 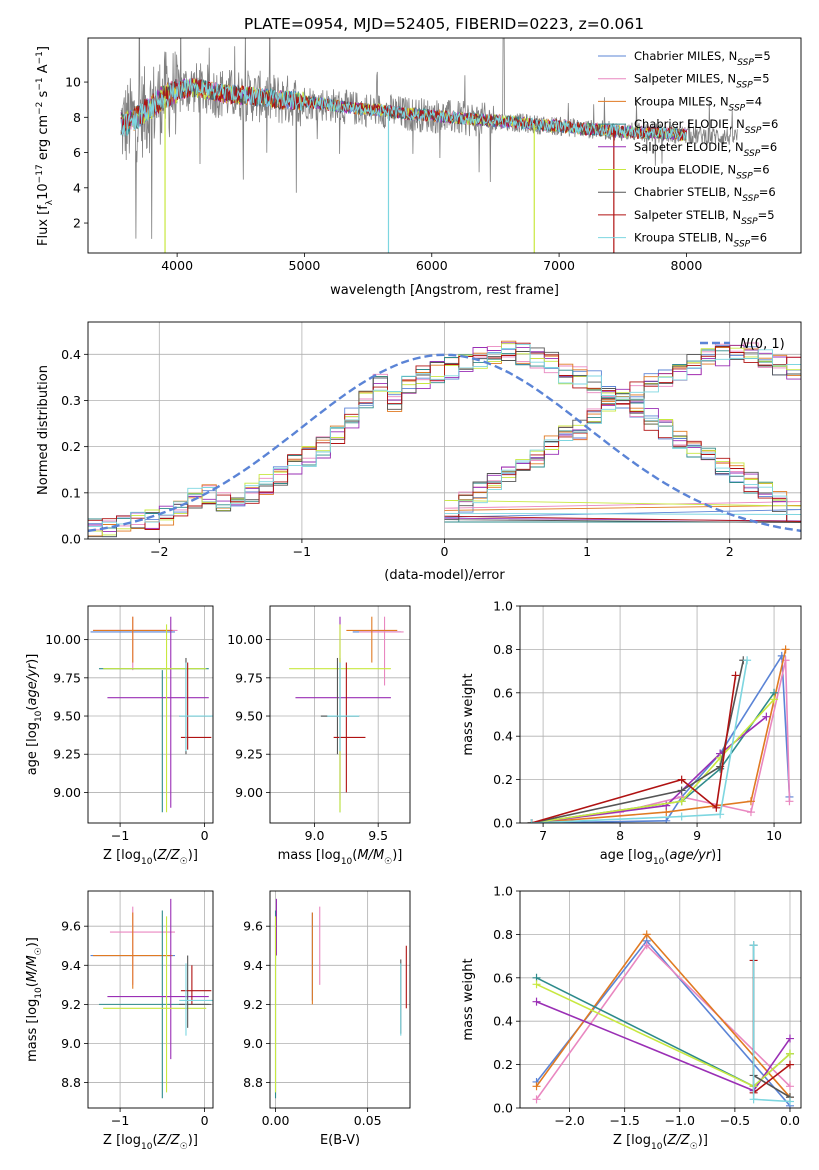 What do you see at coordinates (503, 692) in the screenshot?
I see `y-tick-label: 0.6` at bounding box center [503, 692].